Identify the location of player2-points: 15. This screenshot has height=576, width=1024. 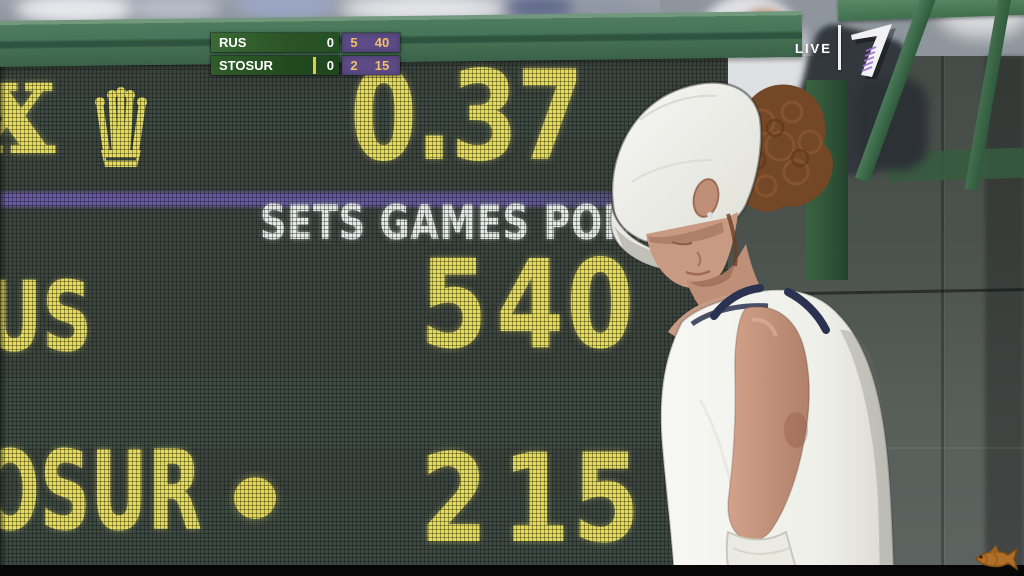
(572, 497).